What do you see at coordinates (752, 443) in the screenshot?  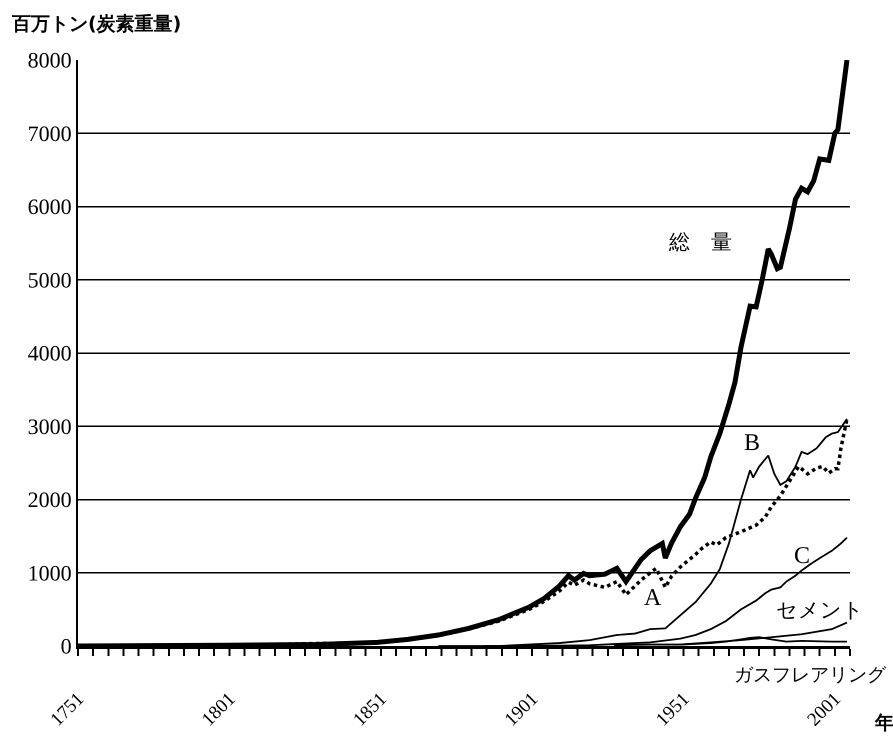 I see `series-label: B` at bounding box center [752, 443].